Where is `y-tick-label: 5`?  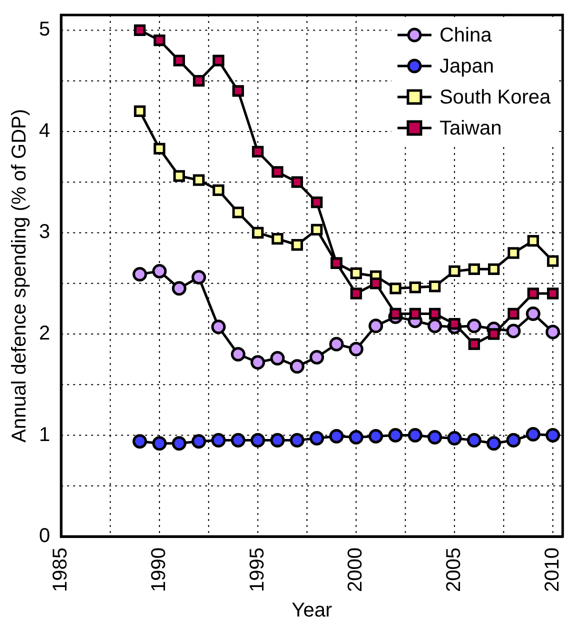 y-tick-label: 5 is located at coordinates (44, 29).